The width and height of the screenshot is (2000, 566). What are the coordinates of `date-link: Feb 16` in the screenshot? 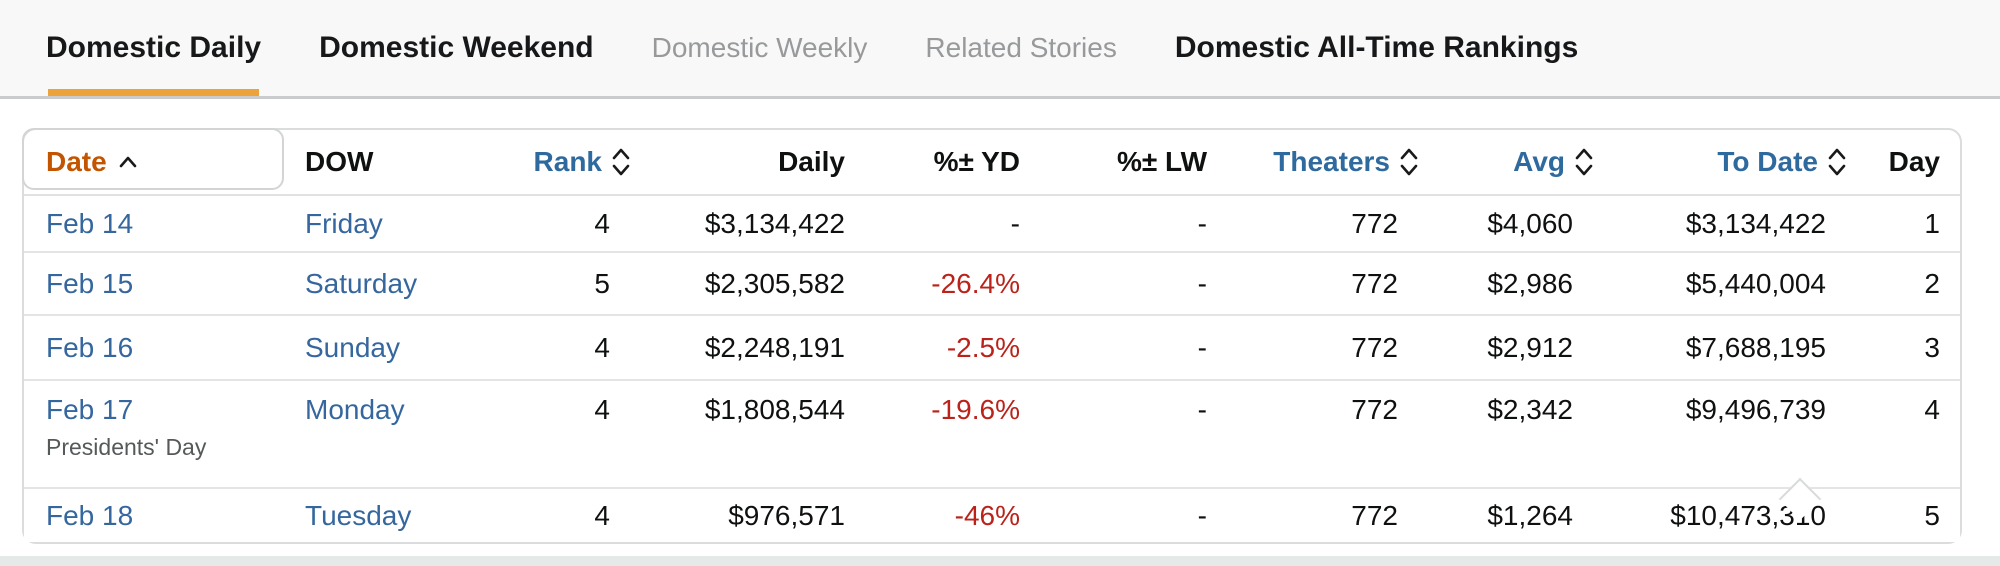 It's located at (90, 347).